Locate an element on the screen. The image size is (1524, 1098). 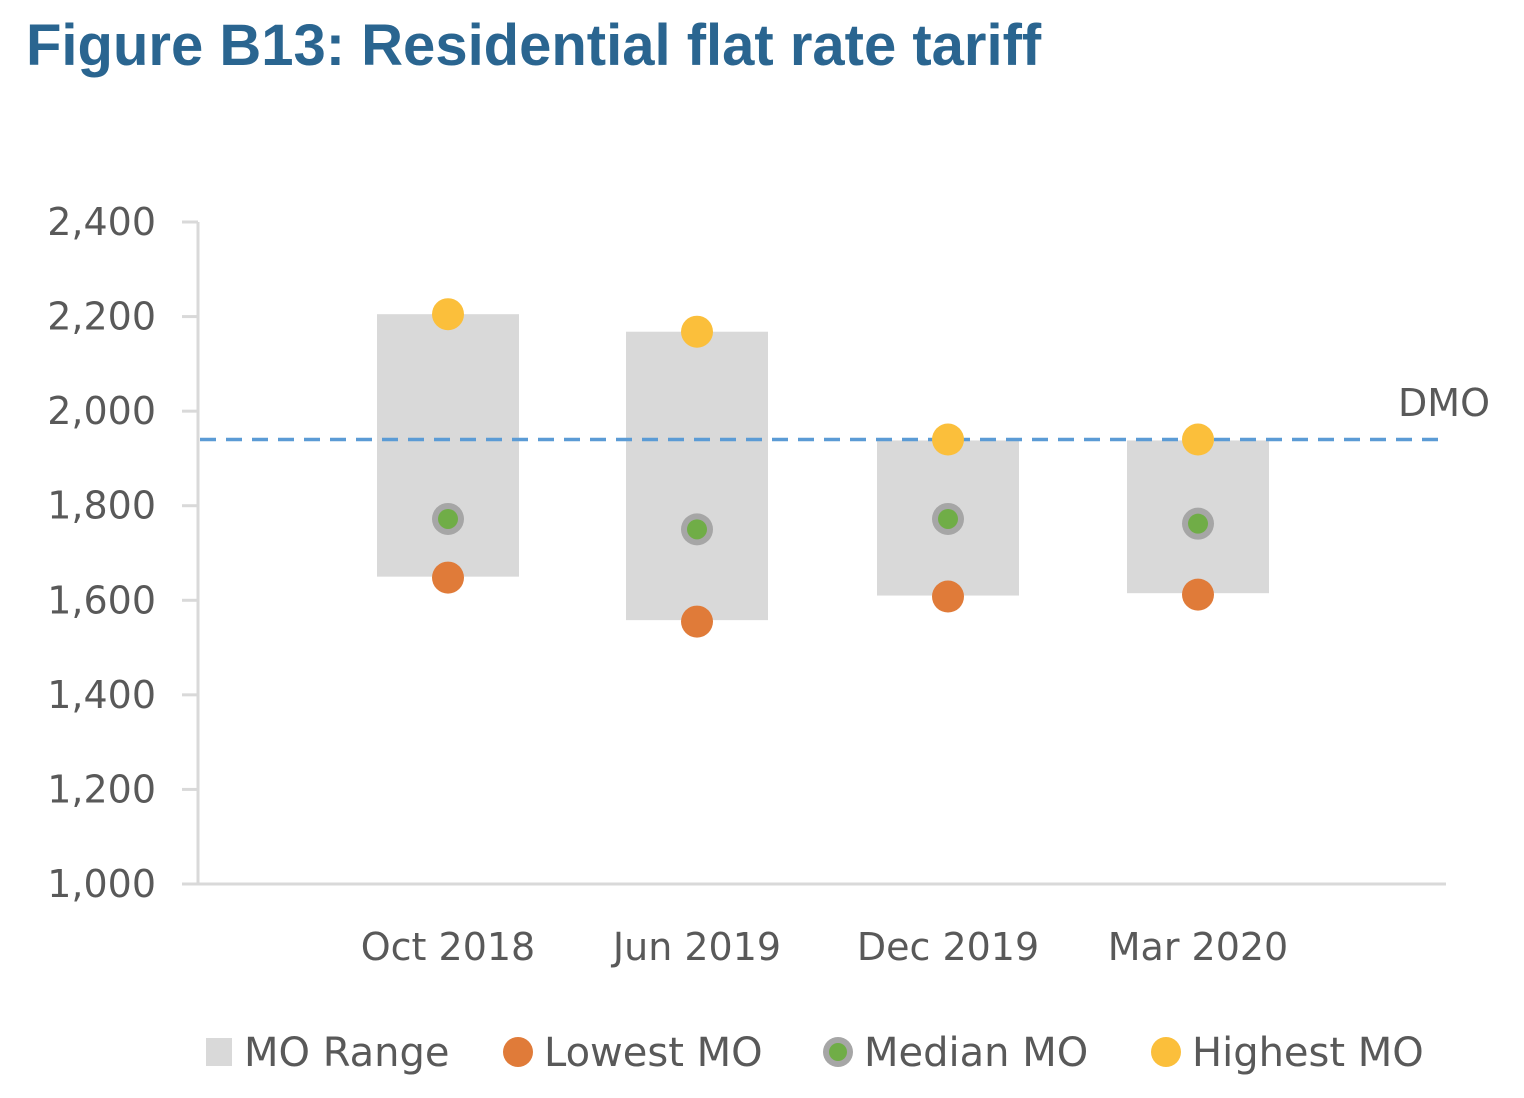
legend: MO Range Lowest MO Median MO Highest MO is located at coordinates (815, 1053).